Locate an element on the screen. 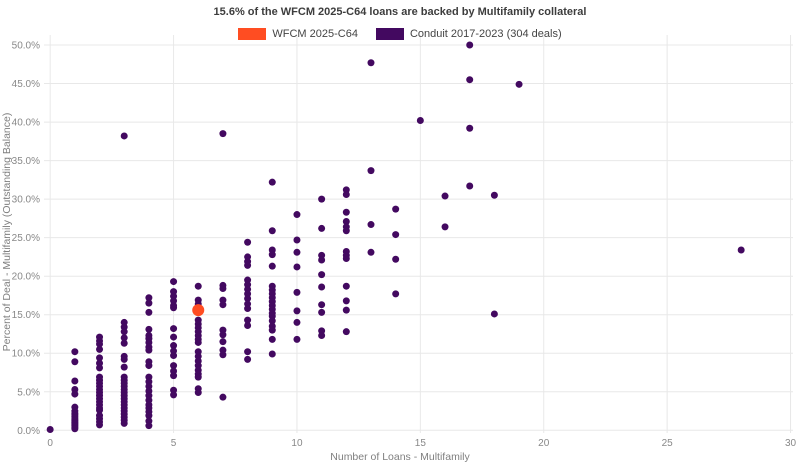  wfcm-data-point is located at coordinates (198, 310).